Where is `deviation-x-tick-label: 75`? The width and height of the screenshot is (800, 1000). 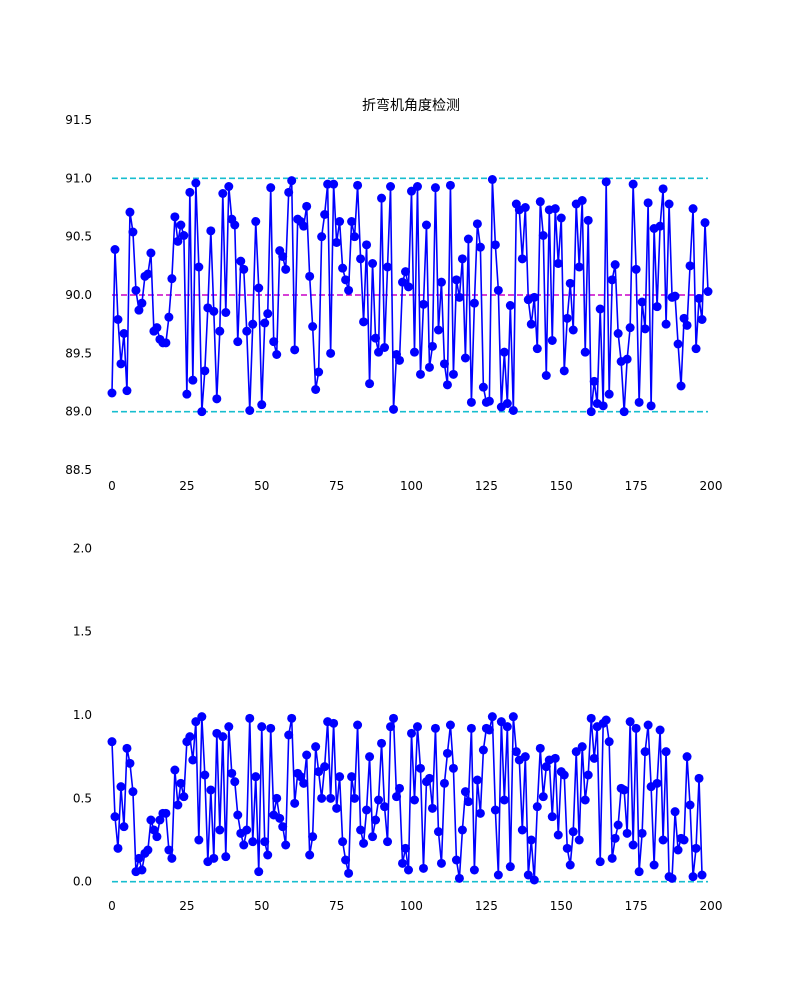 deviation-x-tick-label: 75 is located at coordinates (336, 906).